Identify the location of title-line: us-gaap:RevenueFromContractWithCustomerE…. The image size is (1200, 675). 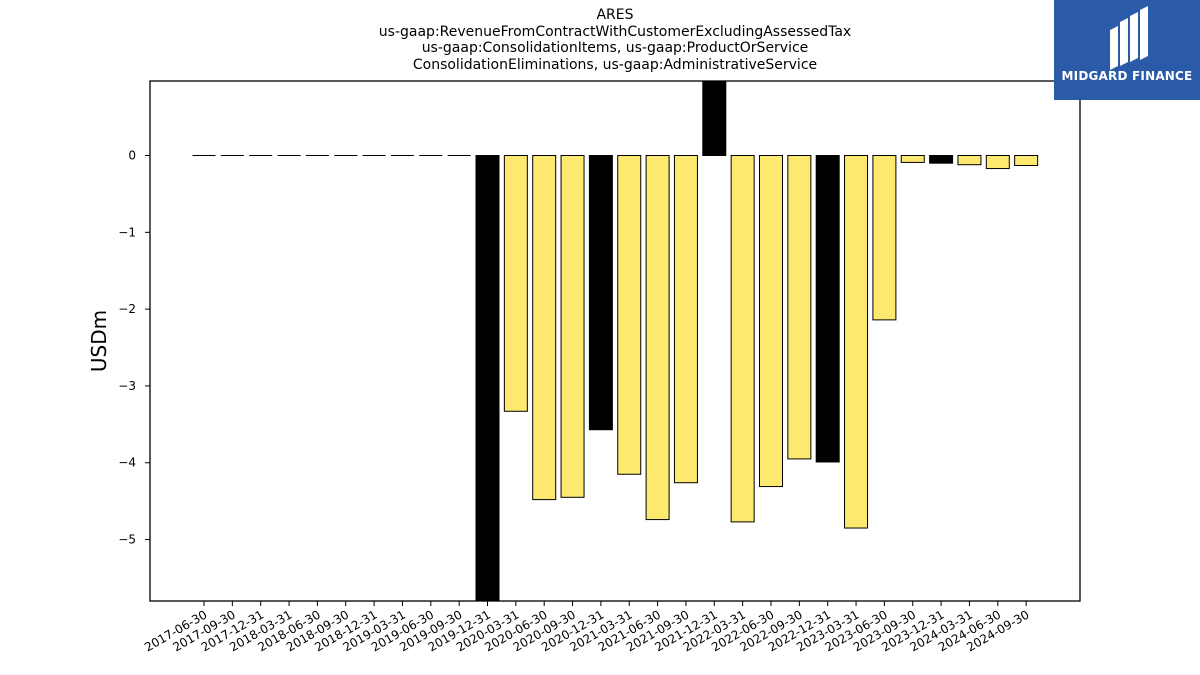
(615, 31).